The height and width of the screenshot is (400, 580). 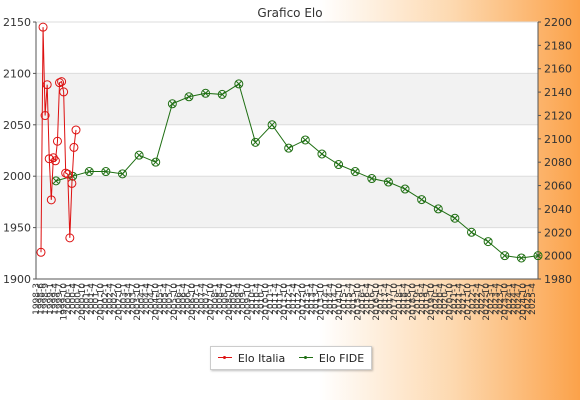 What do you see at coordinates (147, 299) in the screenshot?
I see `x-tick-label: 2004-4` at bounding box center [147, 299].